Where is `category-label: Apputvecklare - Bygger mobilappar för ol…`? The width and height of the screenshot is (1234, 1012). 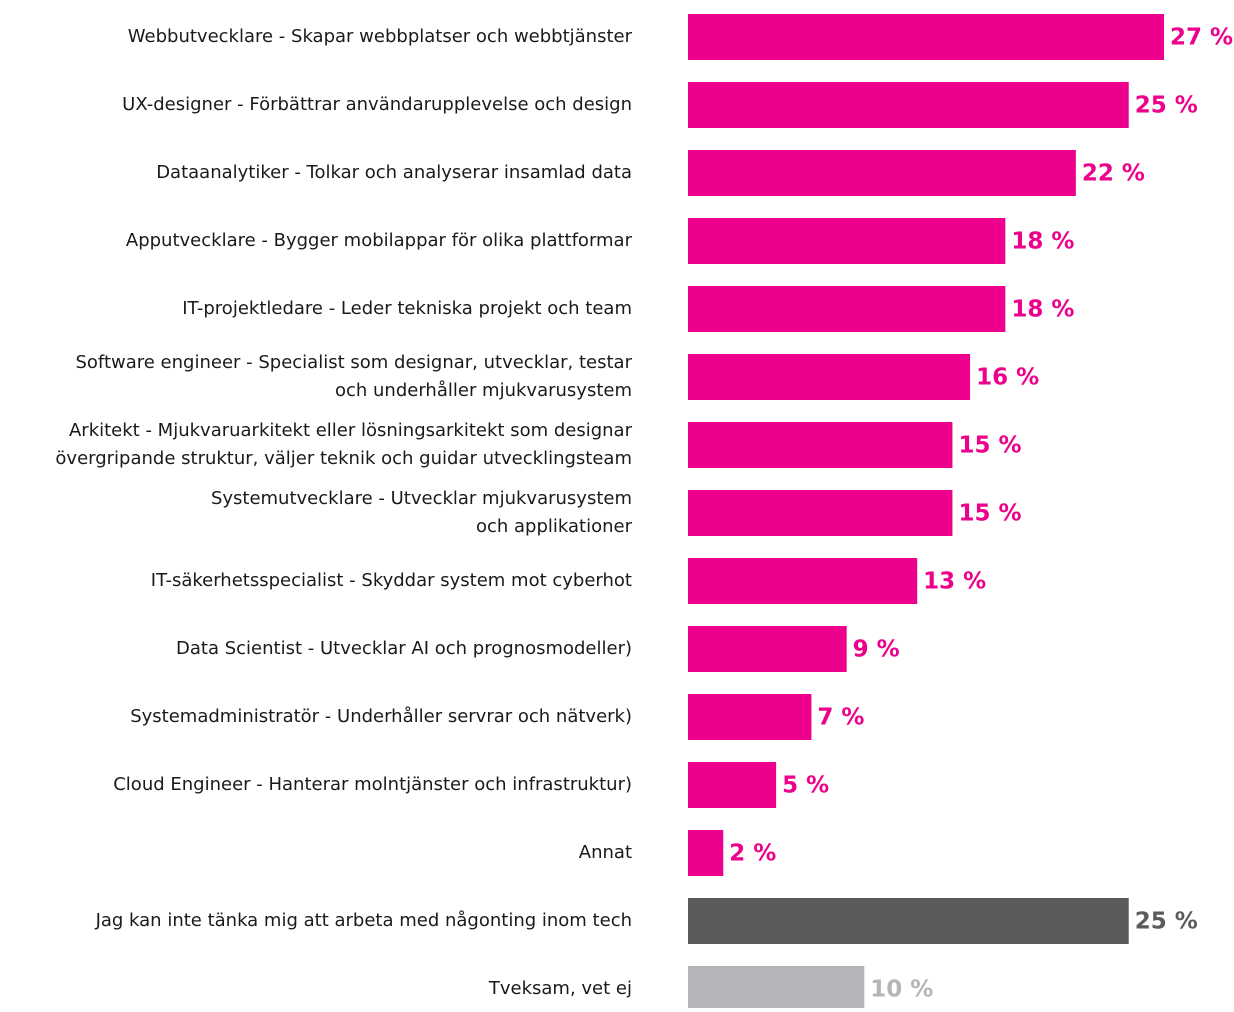
category-label: Apputvecklare - Bygger mobilappar för ol… is located at coordinates (379, 240).